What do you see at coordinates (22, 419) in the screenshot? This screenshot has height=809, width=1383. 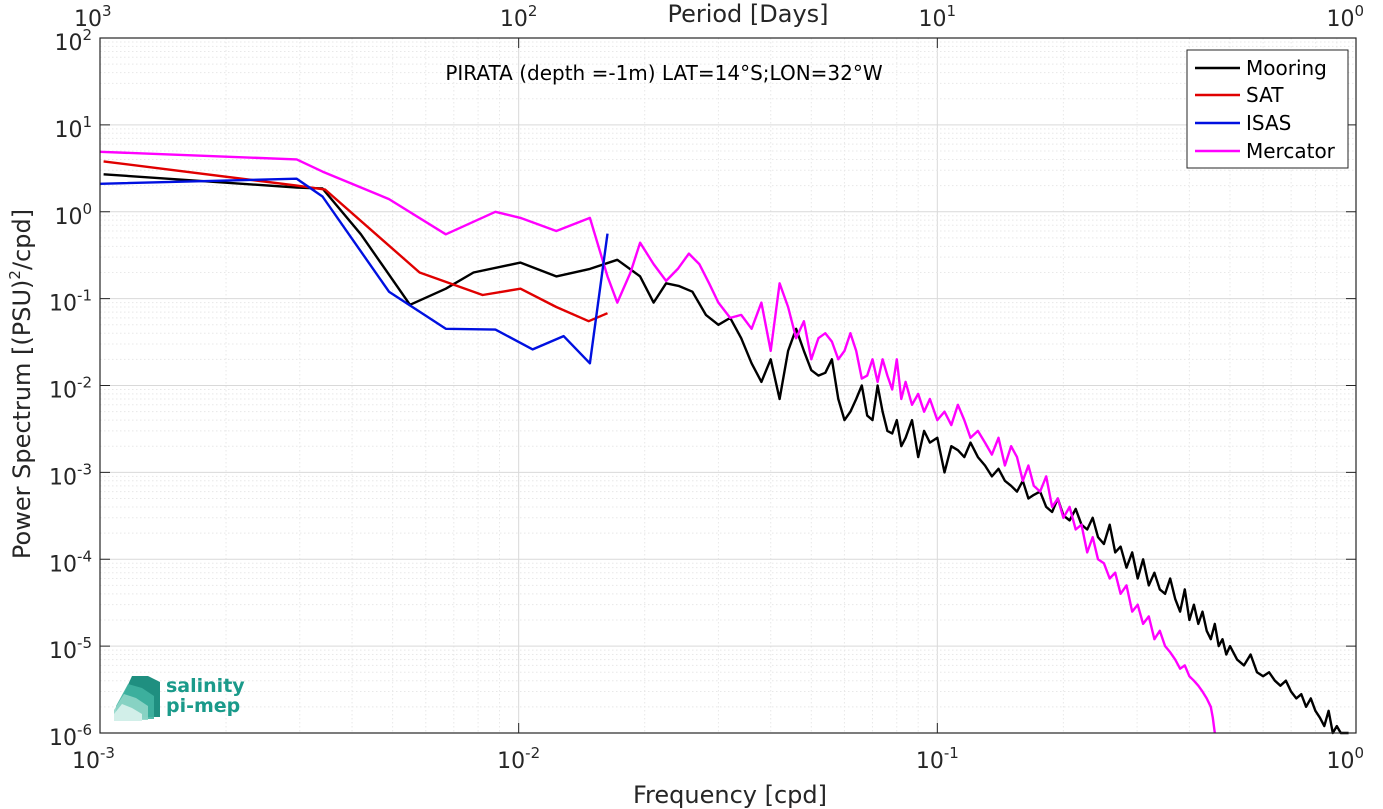 I see `y-axis-title-base: Power Spectrum [(PSU)` at bounding box center [22, 419].